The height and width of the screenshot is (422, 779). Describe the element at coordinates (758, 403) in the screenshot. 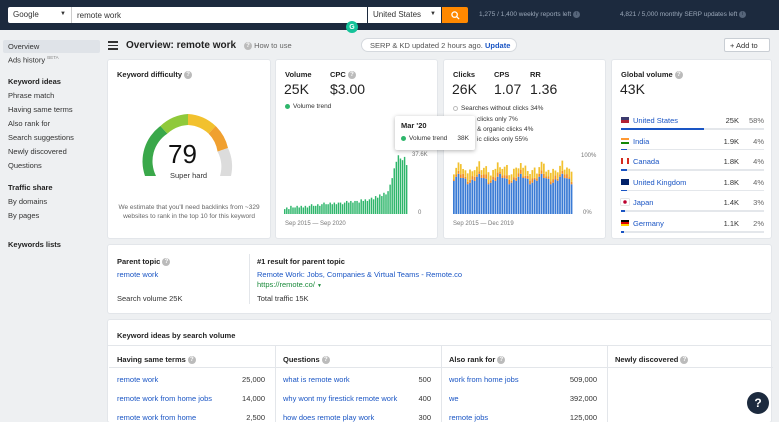

I see `help-chat-button: ?` at that location.